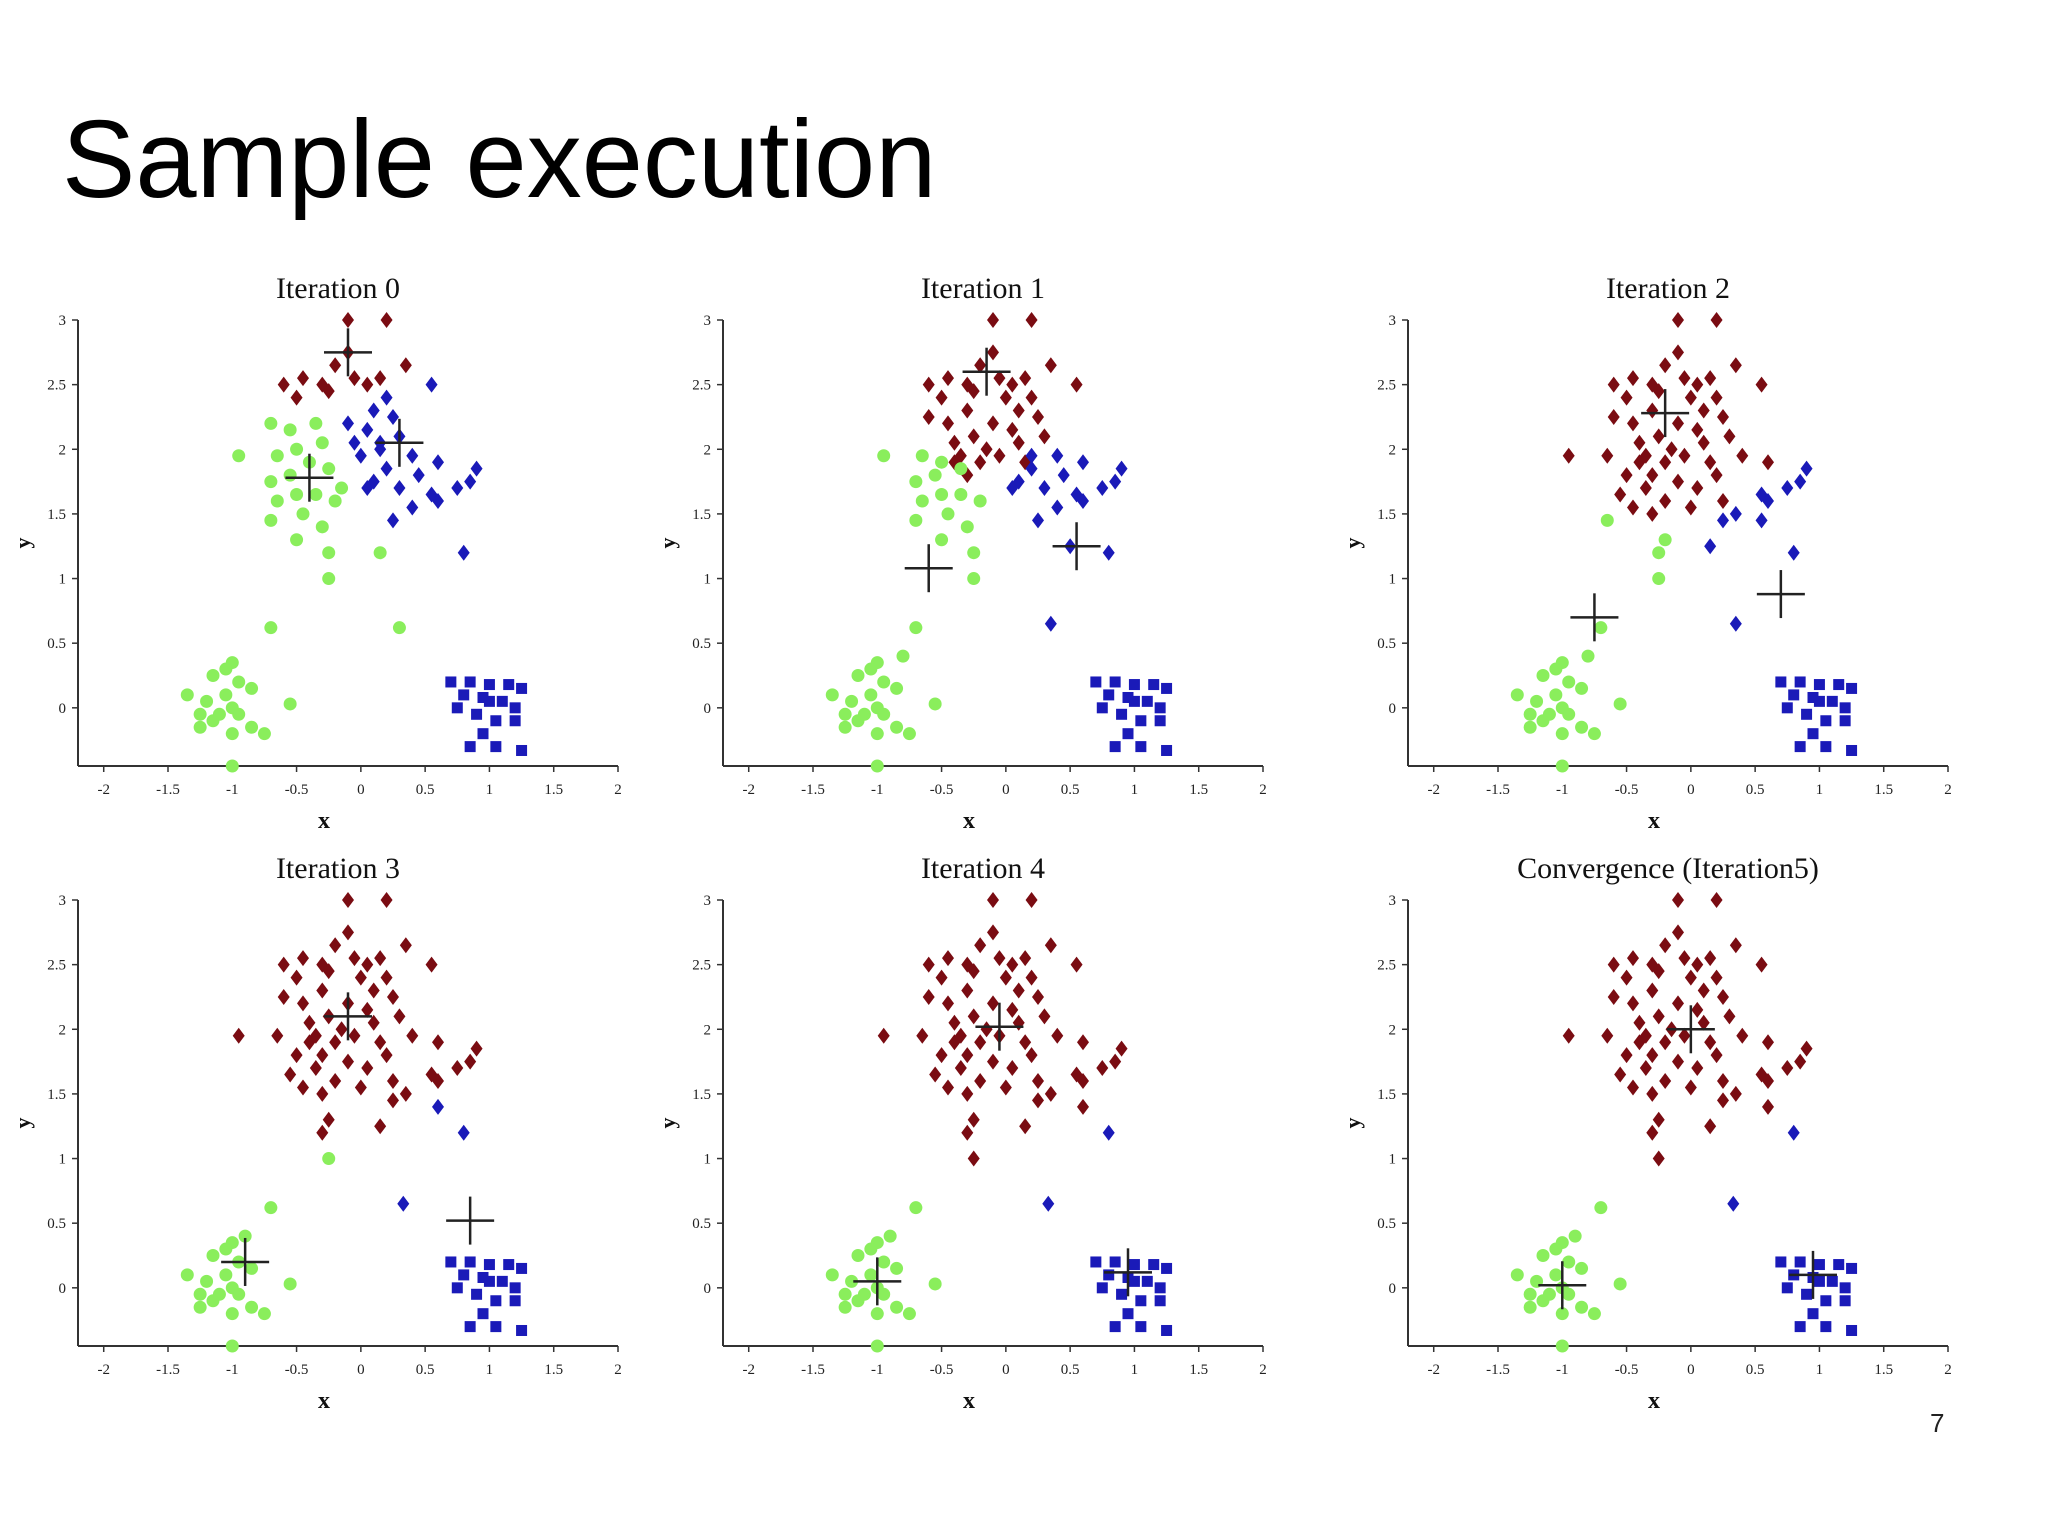  I want to click on x-tick-label: -0.5, so click(1627, 1370).